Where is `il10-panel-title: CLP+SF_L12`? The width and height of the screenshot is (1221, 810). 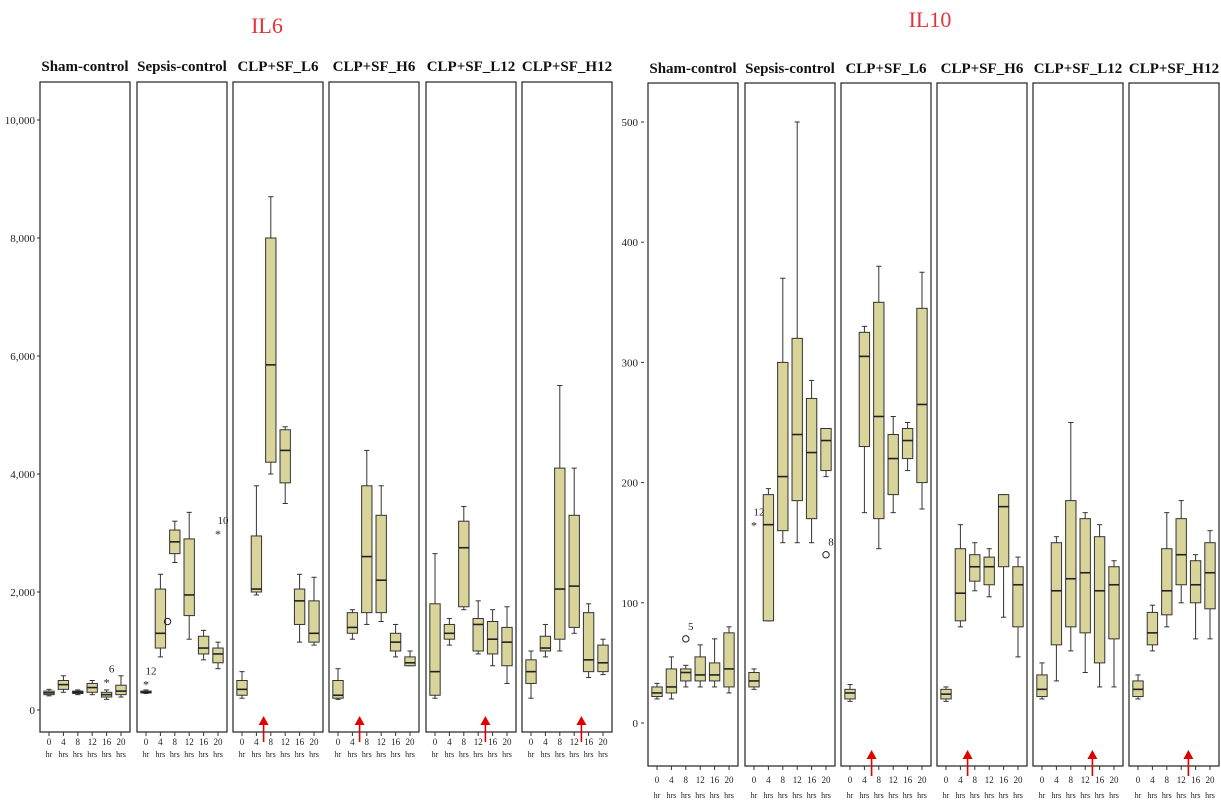 il10-panel-title: CLP+SF_L12 is located at coordinates (1078, 69).